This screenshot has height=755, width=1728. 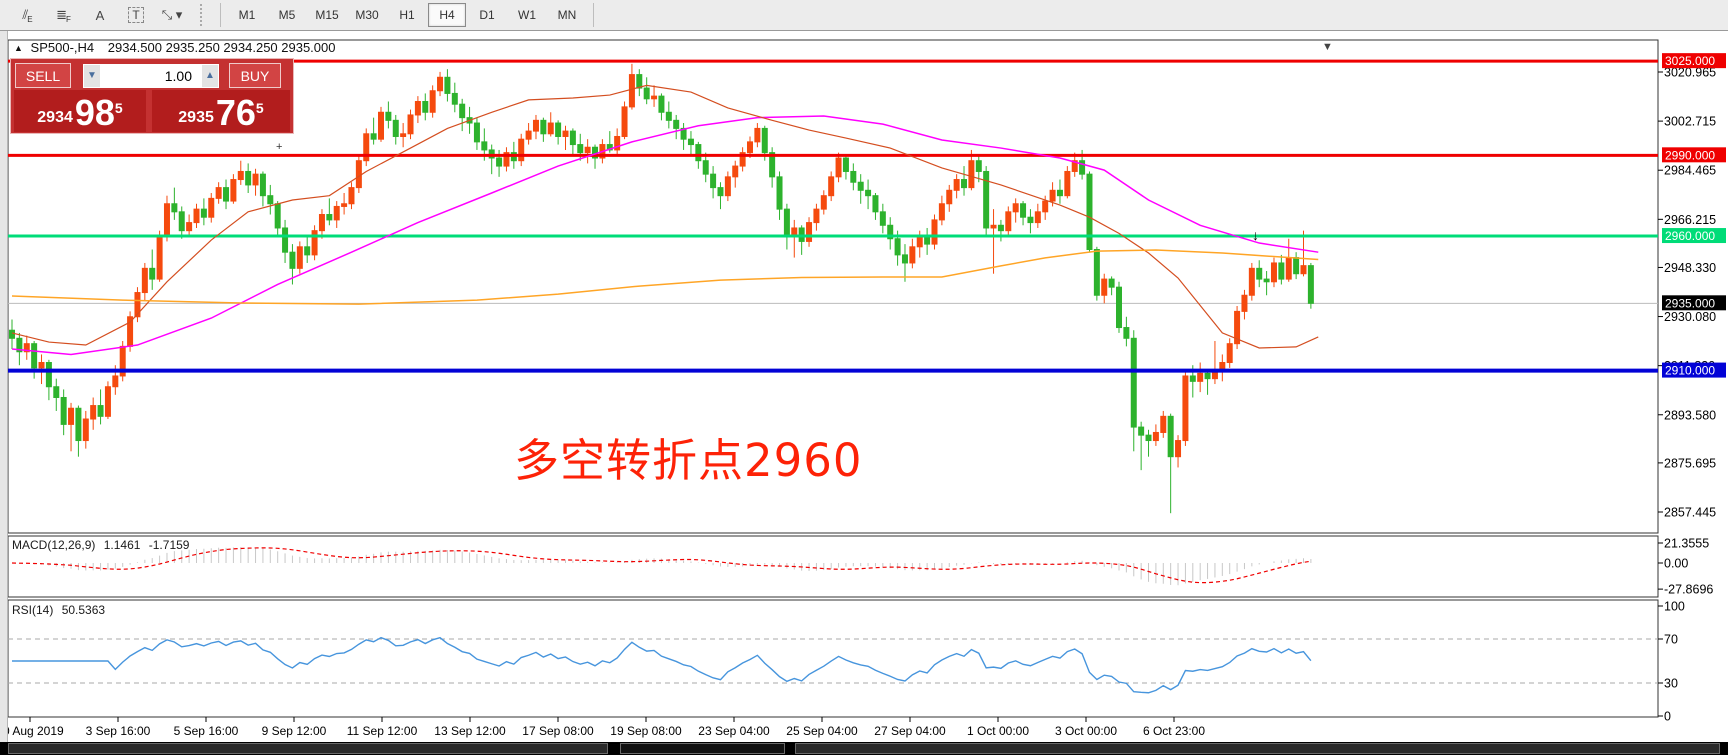 What do you see at coordinates (100, 545) in the screenshot?
I see `macd-label: MACD(12,26,9) 1.1461 -1.7159` at bounding box center [100, 545].